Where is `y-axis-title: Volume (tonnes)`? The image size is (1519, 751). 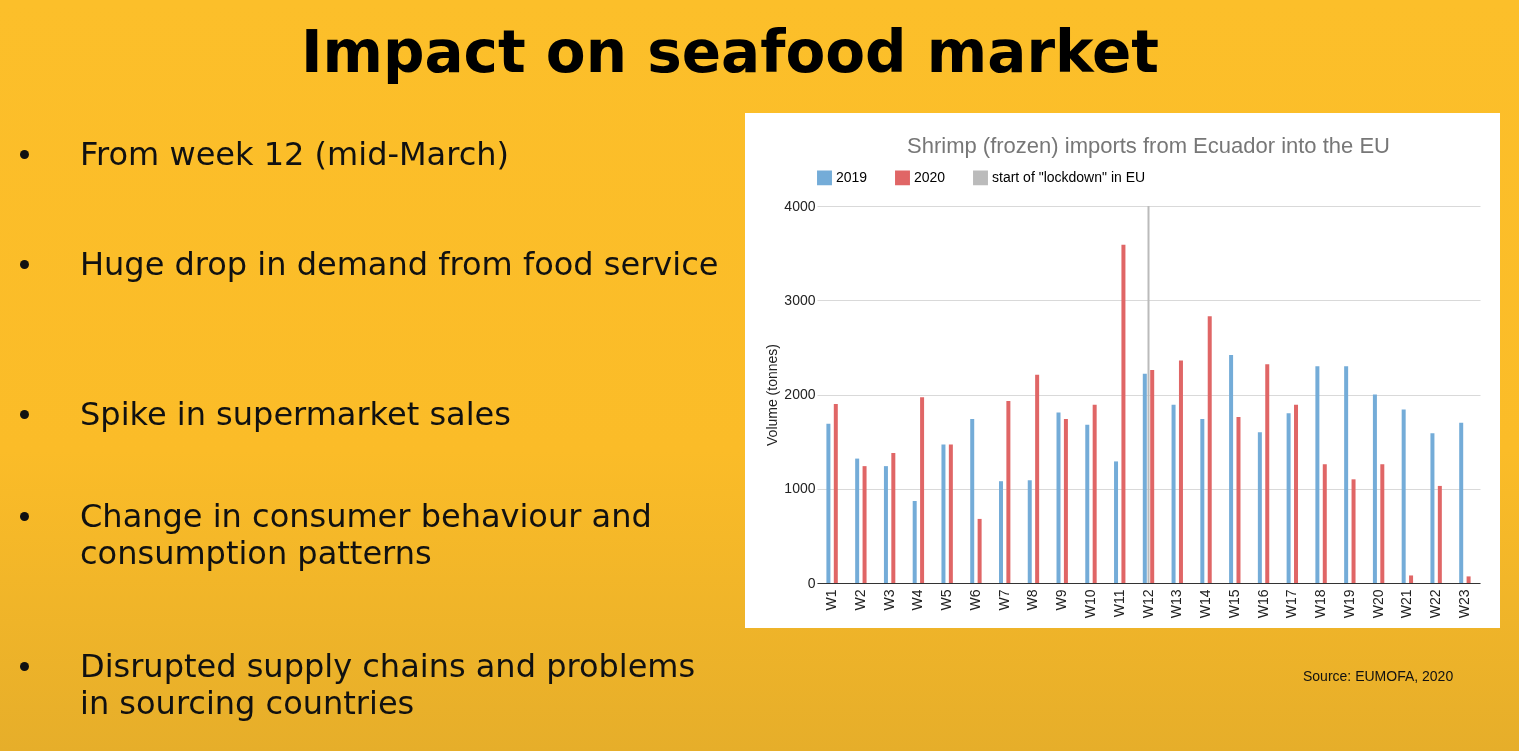
y-axis-title: Volume (tonnes) is located at coordinates (772, 395).